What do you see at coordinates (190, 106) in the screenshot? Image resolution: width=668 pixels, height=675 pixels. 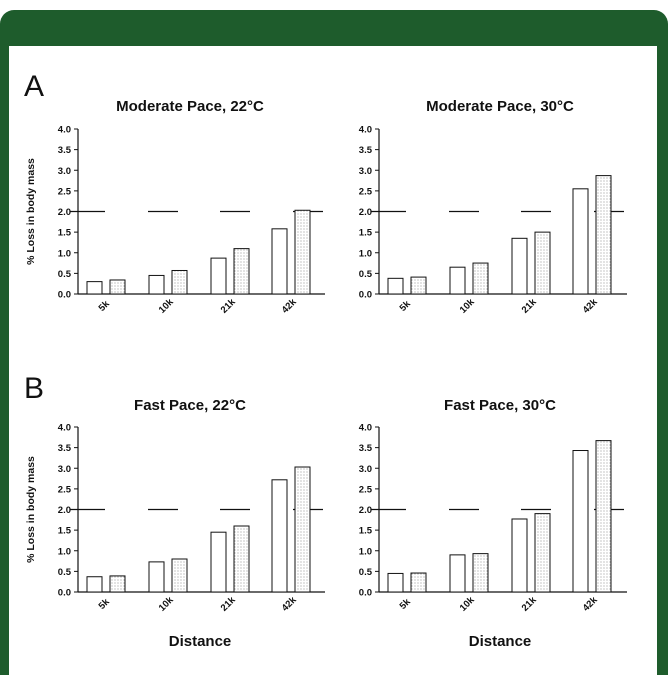 I see `chart-title-moderate-22: Moderate Pace, 22°C` at bounding box center [190, 106].